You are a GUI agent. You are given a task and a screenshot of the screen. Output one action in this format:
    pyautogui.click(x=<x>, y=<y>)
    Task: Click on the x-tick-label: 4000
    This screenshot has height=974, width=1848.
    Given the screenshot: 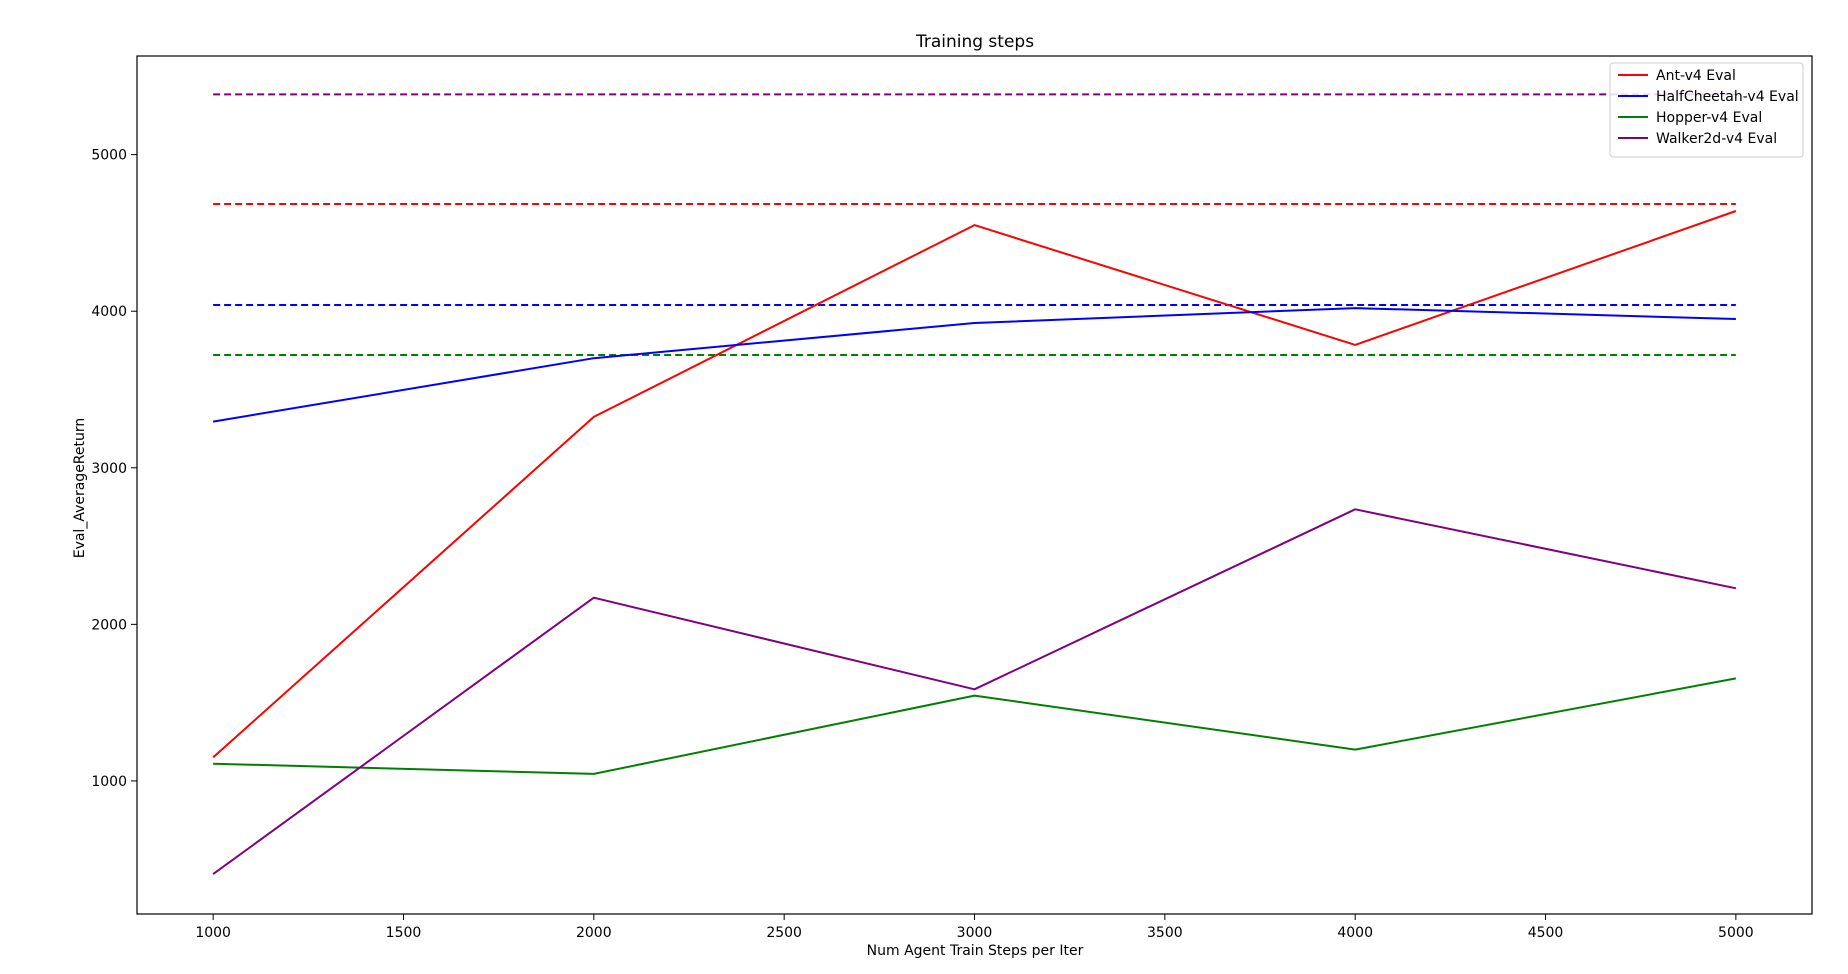 What is the action you would take?
    pyautogui.click(x=1355, y=933)
    